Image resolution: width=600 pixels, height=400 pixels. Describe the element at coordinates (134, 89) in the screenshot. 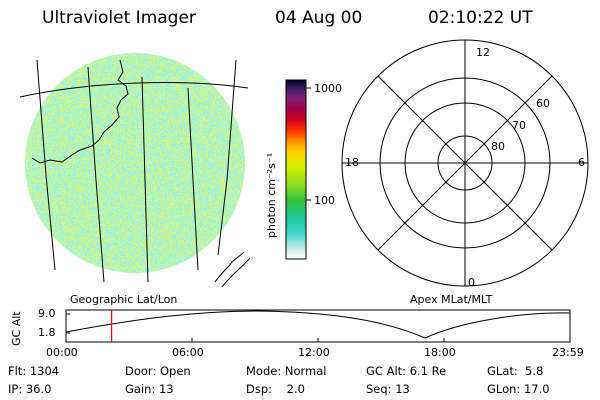

I see `parallel-line` at that location.